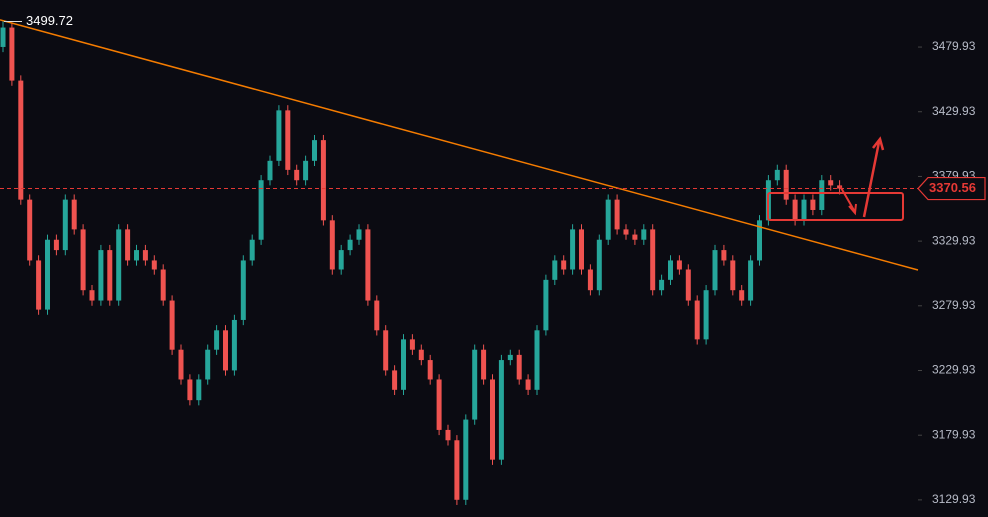  I want to click on max-label: 3499.72, so click(49, 20).